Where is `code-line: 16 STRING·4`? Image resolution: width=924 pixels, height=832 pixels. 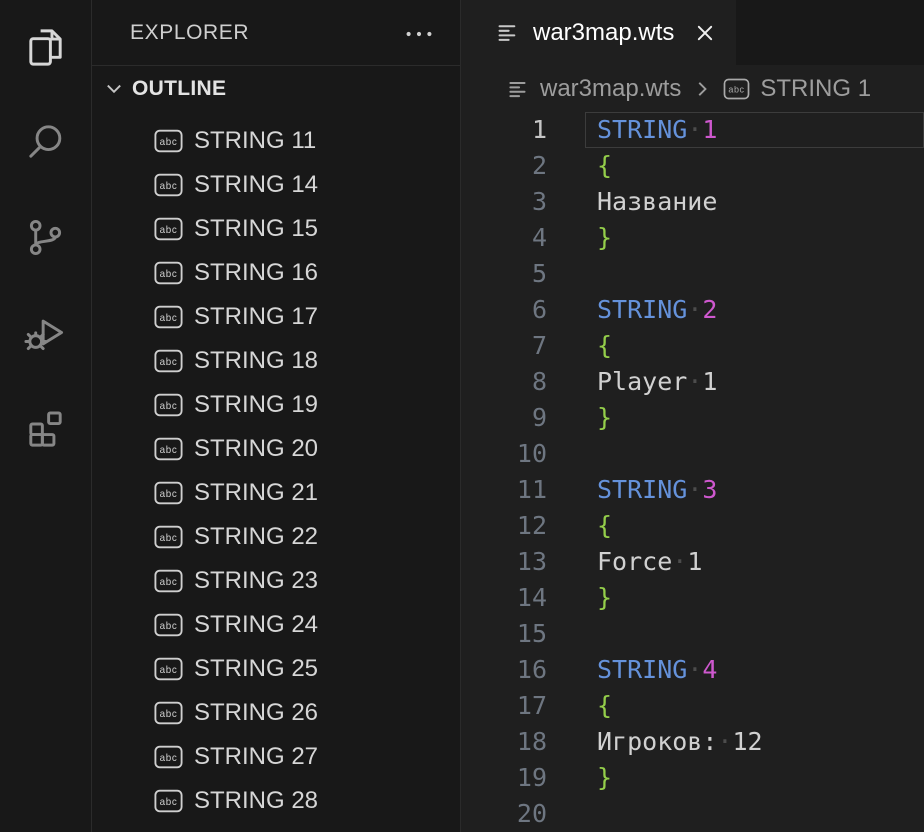
code-line: 16 STRING·4 is located at coordinates (692, 670).